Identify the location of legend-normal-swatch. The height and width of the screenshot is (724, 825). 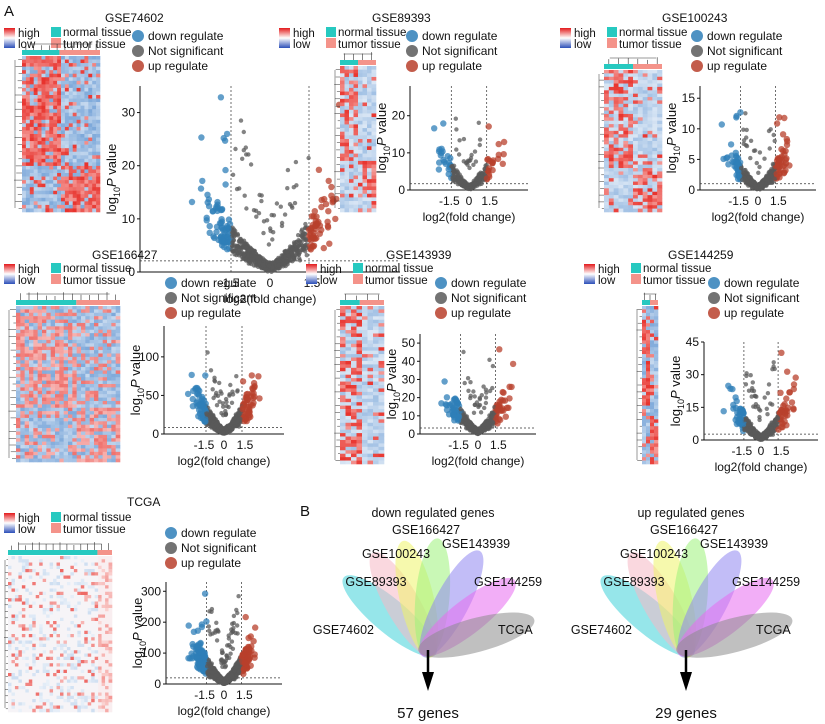
(56, 32).